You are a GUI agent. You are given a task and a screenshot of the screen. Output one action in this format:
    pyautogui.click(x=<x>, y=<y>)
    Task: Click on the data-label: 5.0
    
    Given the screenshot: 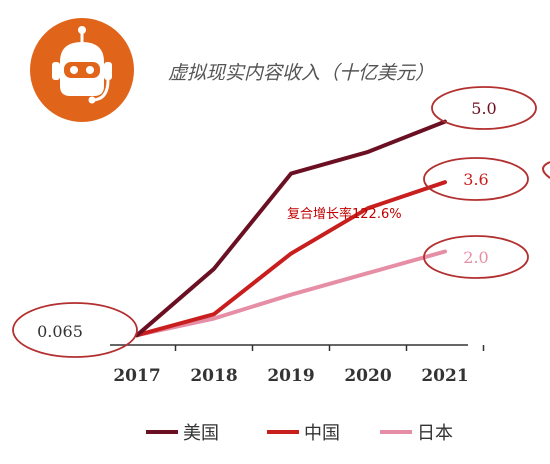 What is the action you would take?
    pyautogui.click(x=483, y=108)
    